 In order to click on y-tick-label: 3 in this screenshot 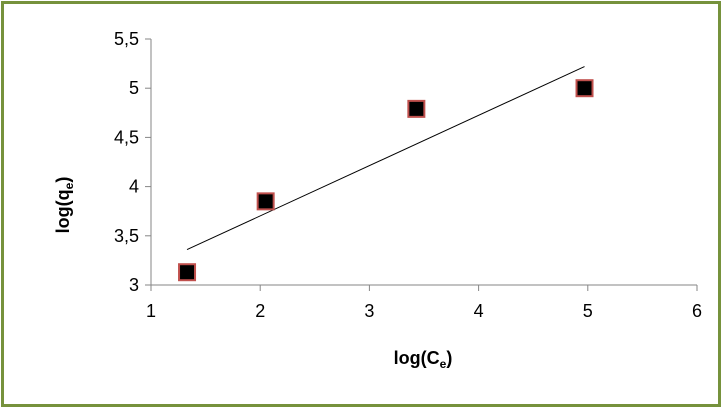, I will do `click(134, 285)`.